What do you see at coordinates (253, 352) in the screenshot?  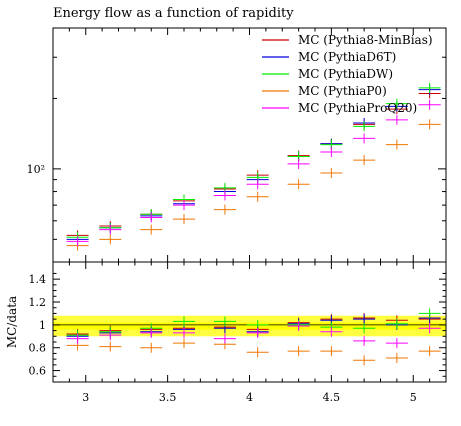 I see `series-3-ratio-group` at bounding box center [253, 352].